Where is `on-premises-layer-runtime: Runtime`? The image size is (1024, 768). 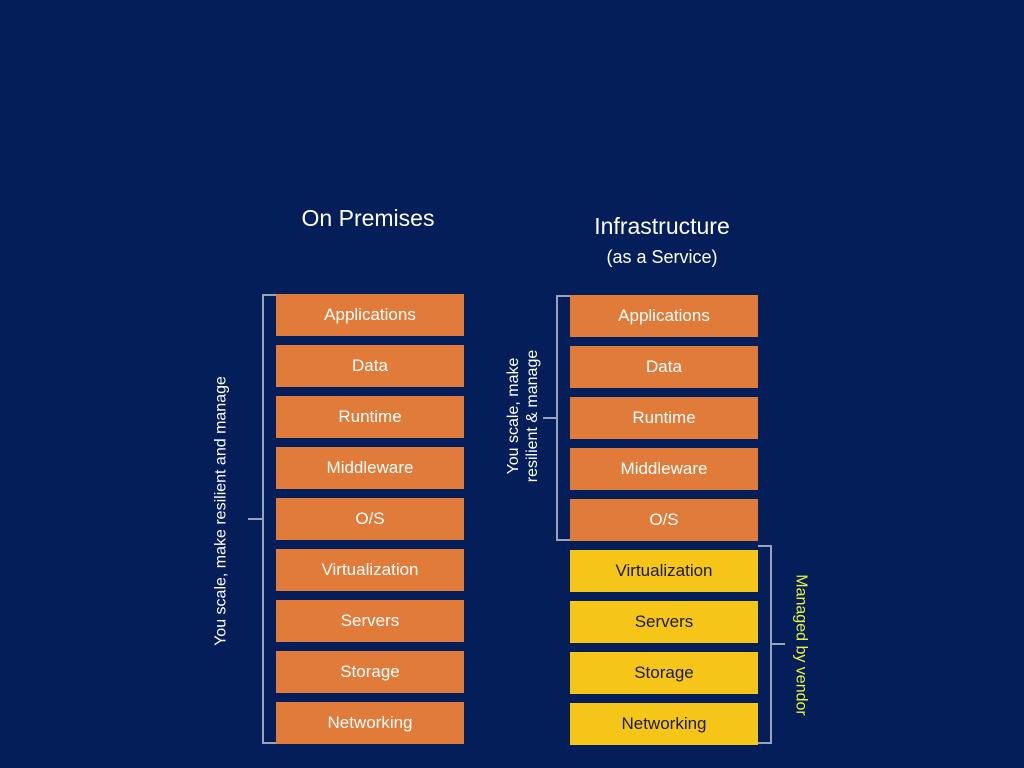
on-premises-layer-runtime: Runtime is located at coordinates (370, 417).